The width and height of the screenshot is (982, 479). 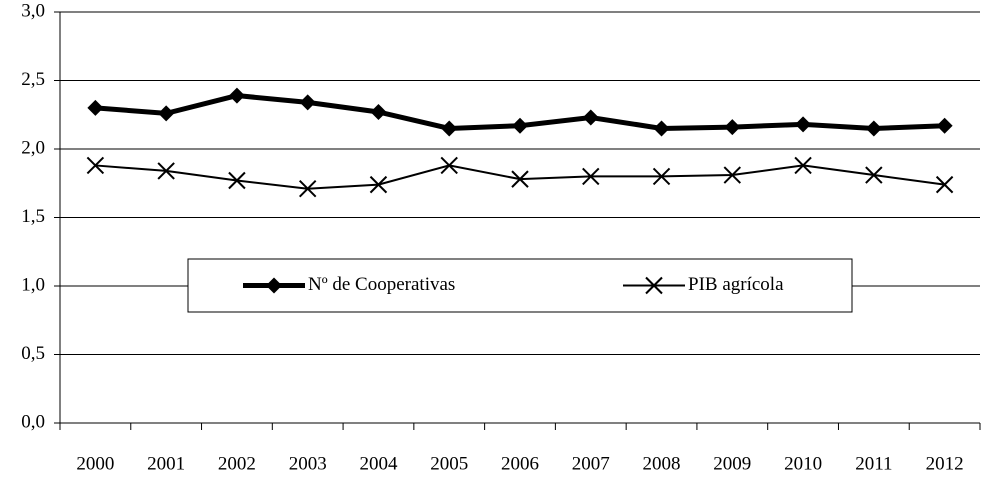 I want to click on series-line, so click(x=520, y=177).